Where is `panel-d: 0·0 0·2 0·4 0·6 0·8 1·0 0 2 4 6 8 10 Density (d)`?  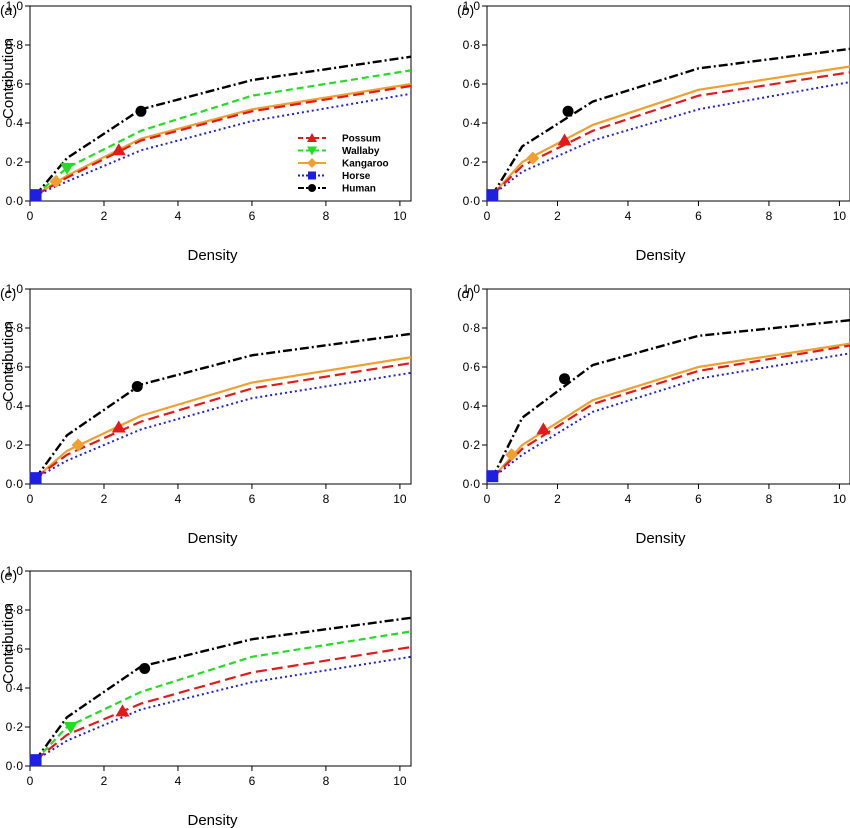 panel-d: 0·0 0·2 0·4 0·6 0·8 1·0 0 2 4 6 8 10 Density (d) is located at coordinates (653, 414).